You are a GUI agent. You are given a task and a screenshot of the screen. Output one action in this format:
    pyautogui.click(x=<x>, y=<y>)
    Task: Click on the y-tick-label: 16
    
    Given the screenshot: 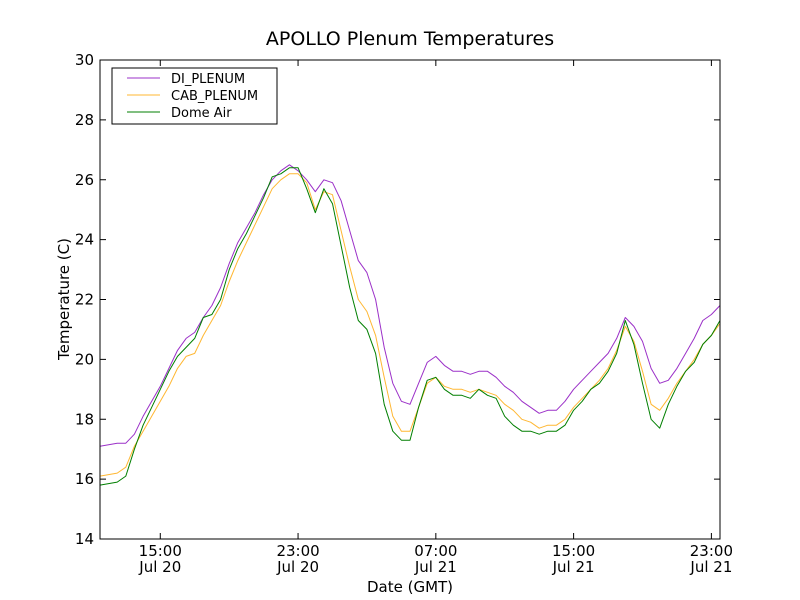 What is the action you would take?
    pyautogui.click(x=84, y=479)
    